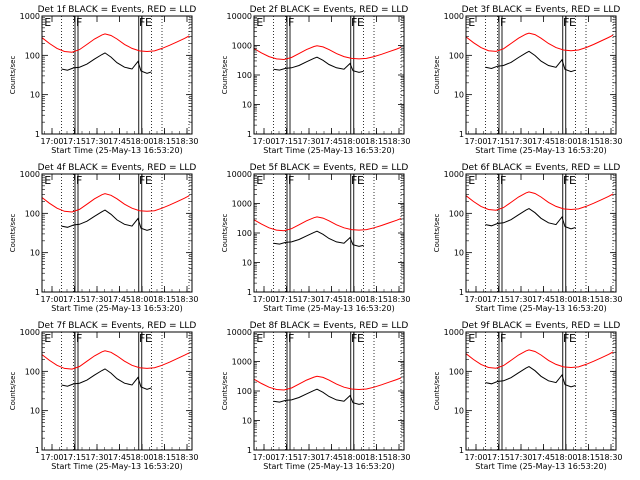 Image resolution: width=640 pixels, height=480 pixels. I want to click on panel-title: Det 6f BLACK = Events, RED = LLD, so click(541, 168).